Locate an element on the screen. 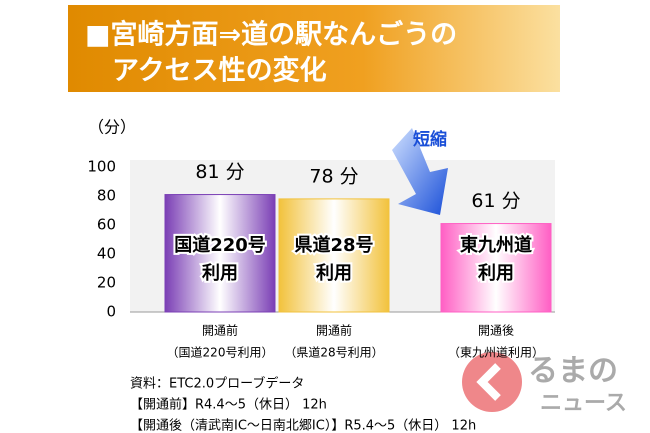  y-tick-label: 0 is located at coordinates (111, 312).